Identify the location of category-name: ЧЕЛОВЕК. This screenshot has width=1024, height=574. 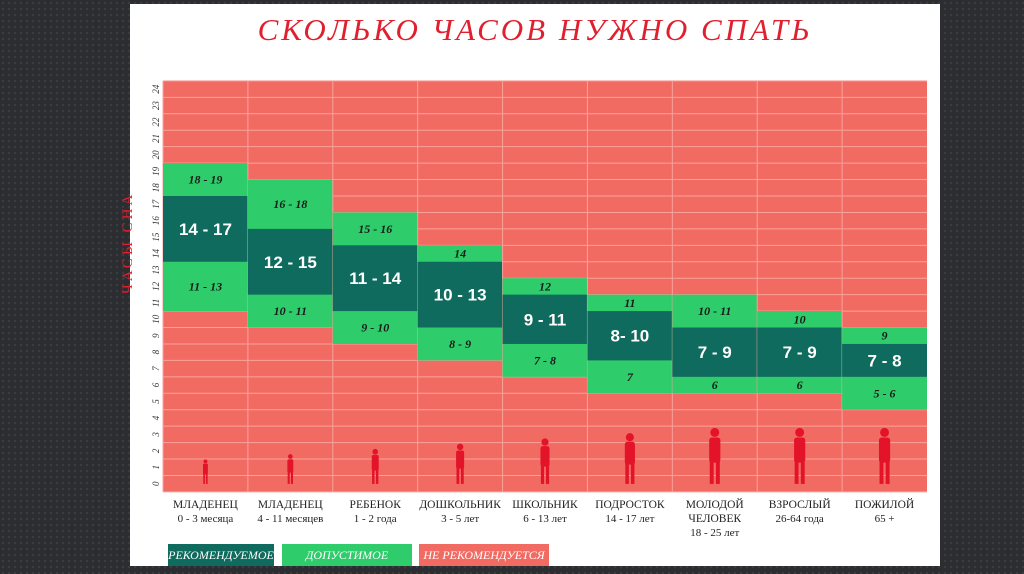
(714, 519).